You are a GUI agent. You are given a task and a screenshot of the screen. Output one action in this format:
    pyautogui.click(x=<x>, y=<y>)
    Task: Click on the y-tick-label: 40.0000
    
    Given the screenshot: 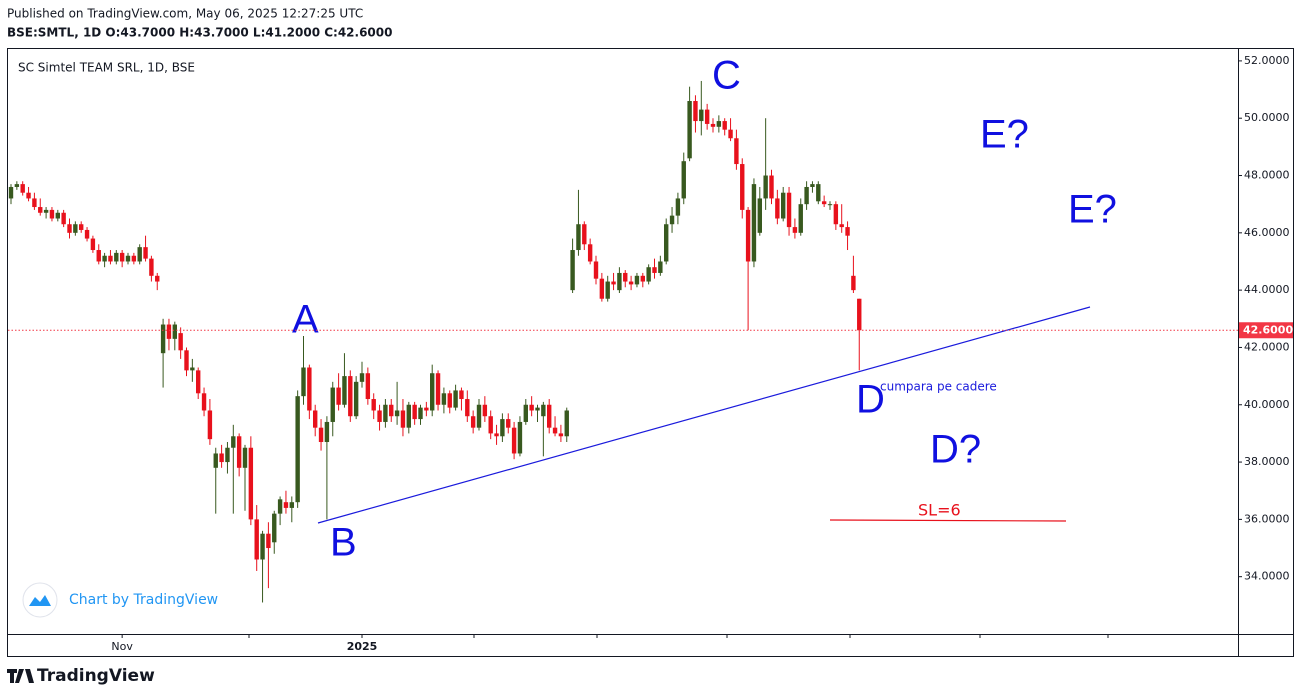 What is the action you would take?
    pyautogui.click(x=1267, y=404)
    